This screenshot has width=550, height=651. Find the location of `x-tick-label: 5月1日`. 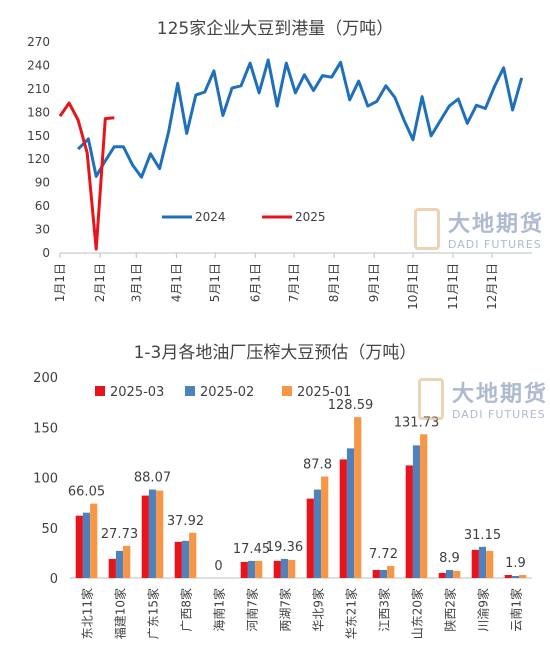

x-tick-label: 5月1日 is located at coordinates (215, 282).